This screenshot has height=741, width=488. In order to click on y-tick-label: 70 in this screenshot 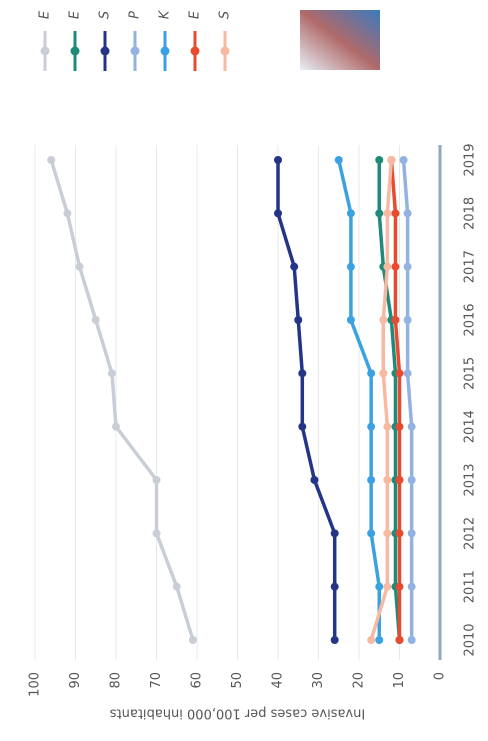, I will do `click(156, 680)`.